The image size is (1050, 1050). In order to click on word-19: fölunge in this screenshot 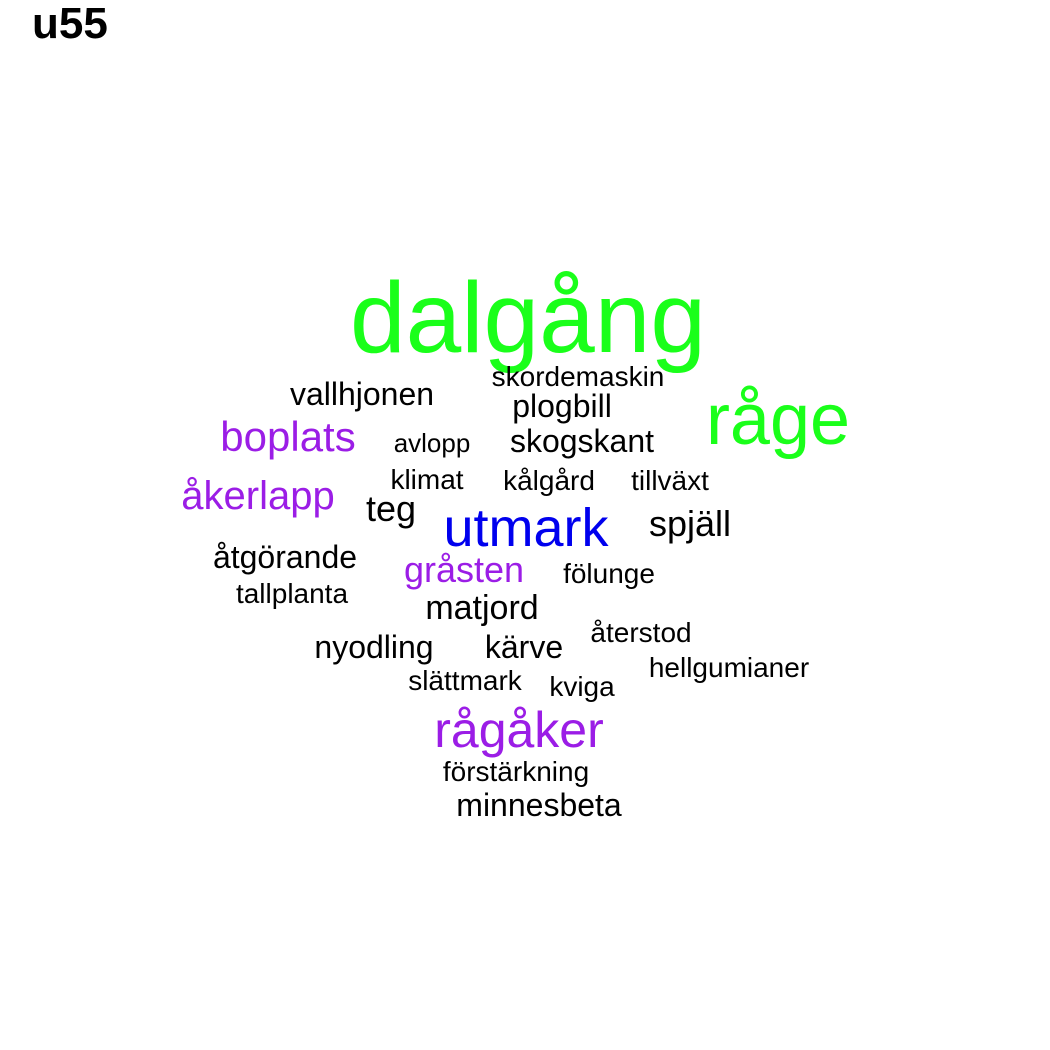, I will do `click(609, 573)`.